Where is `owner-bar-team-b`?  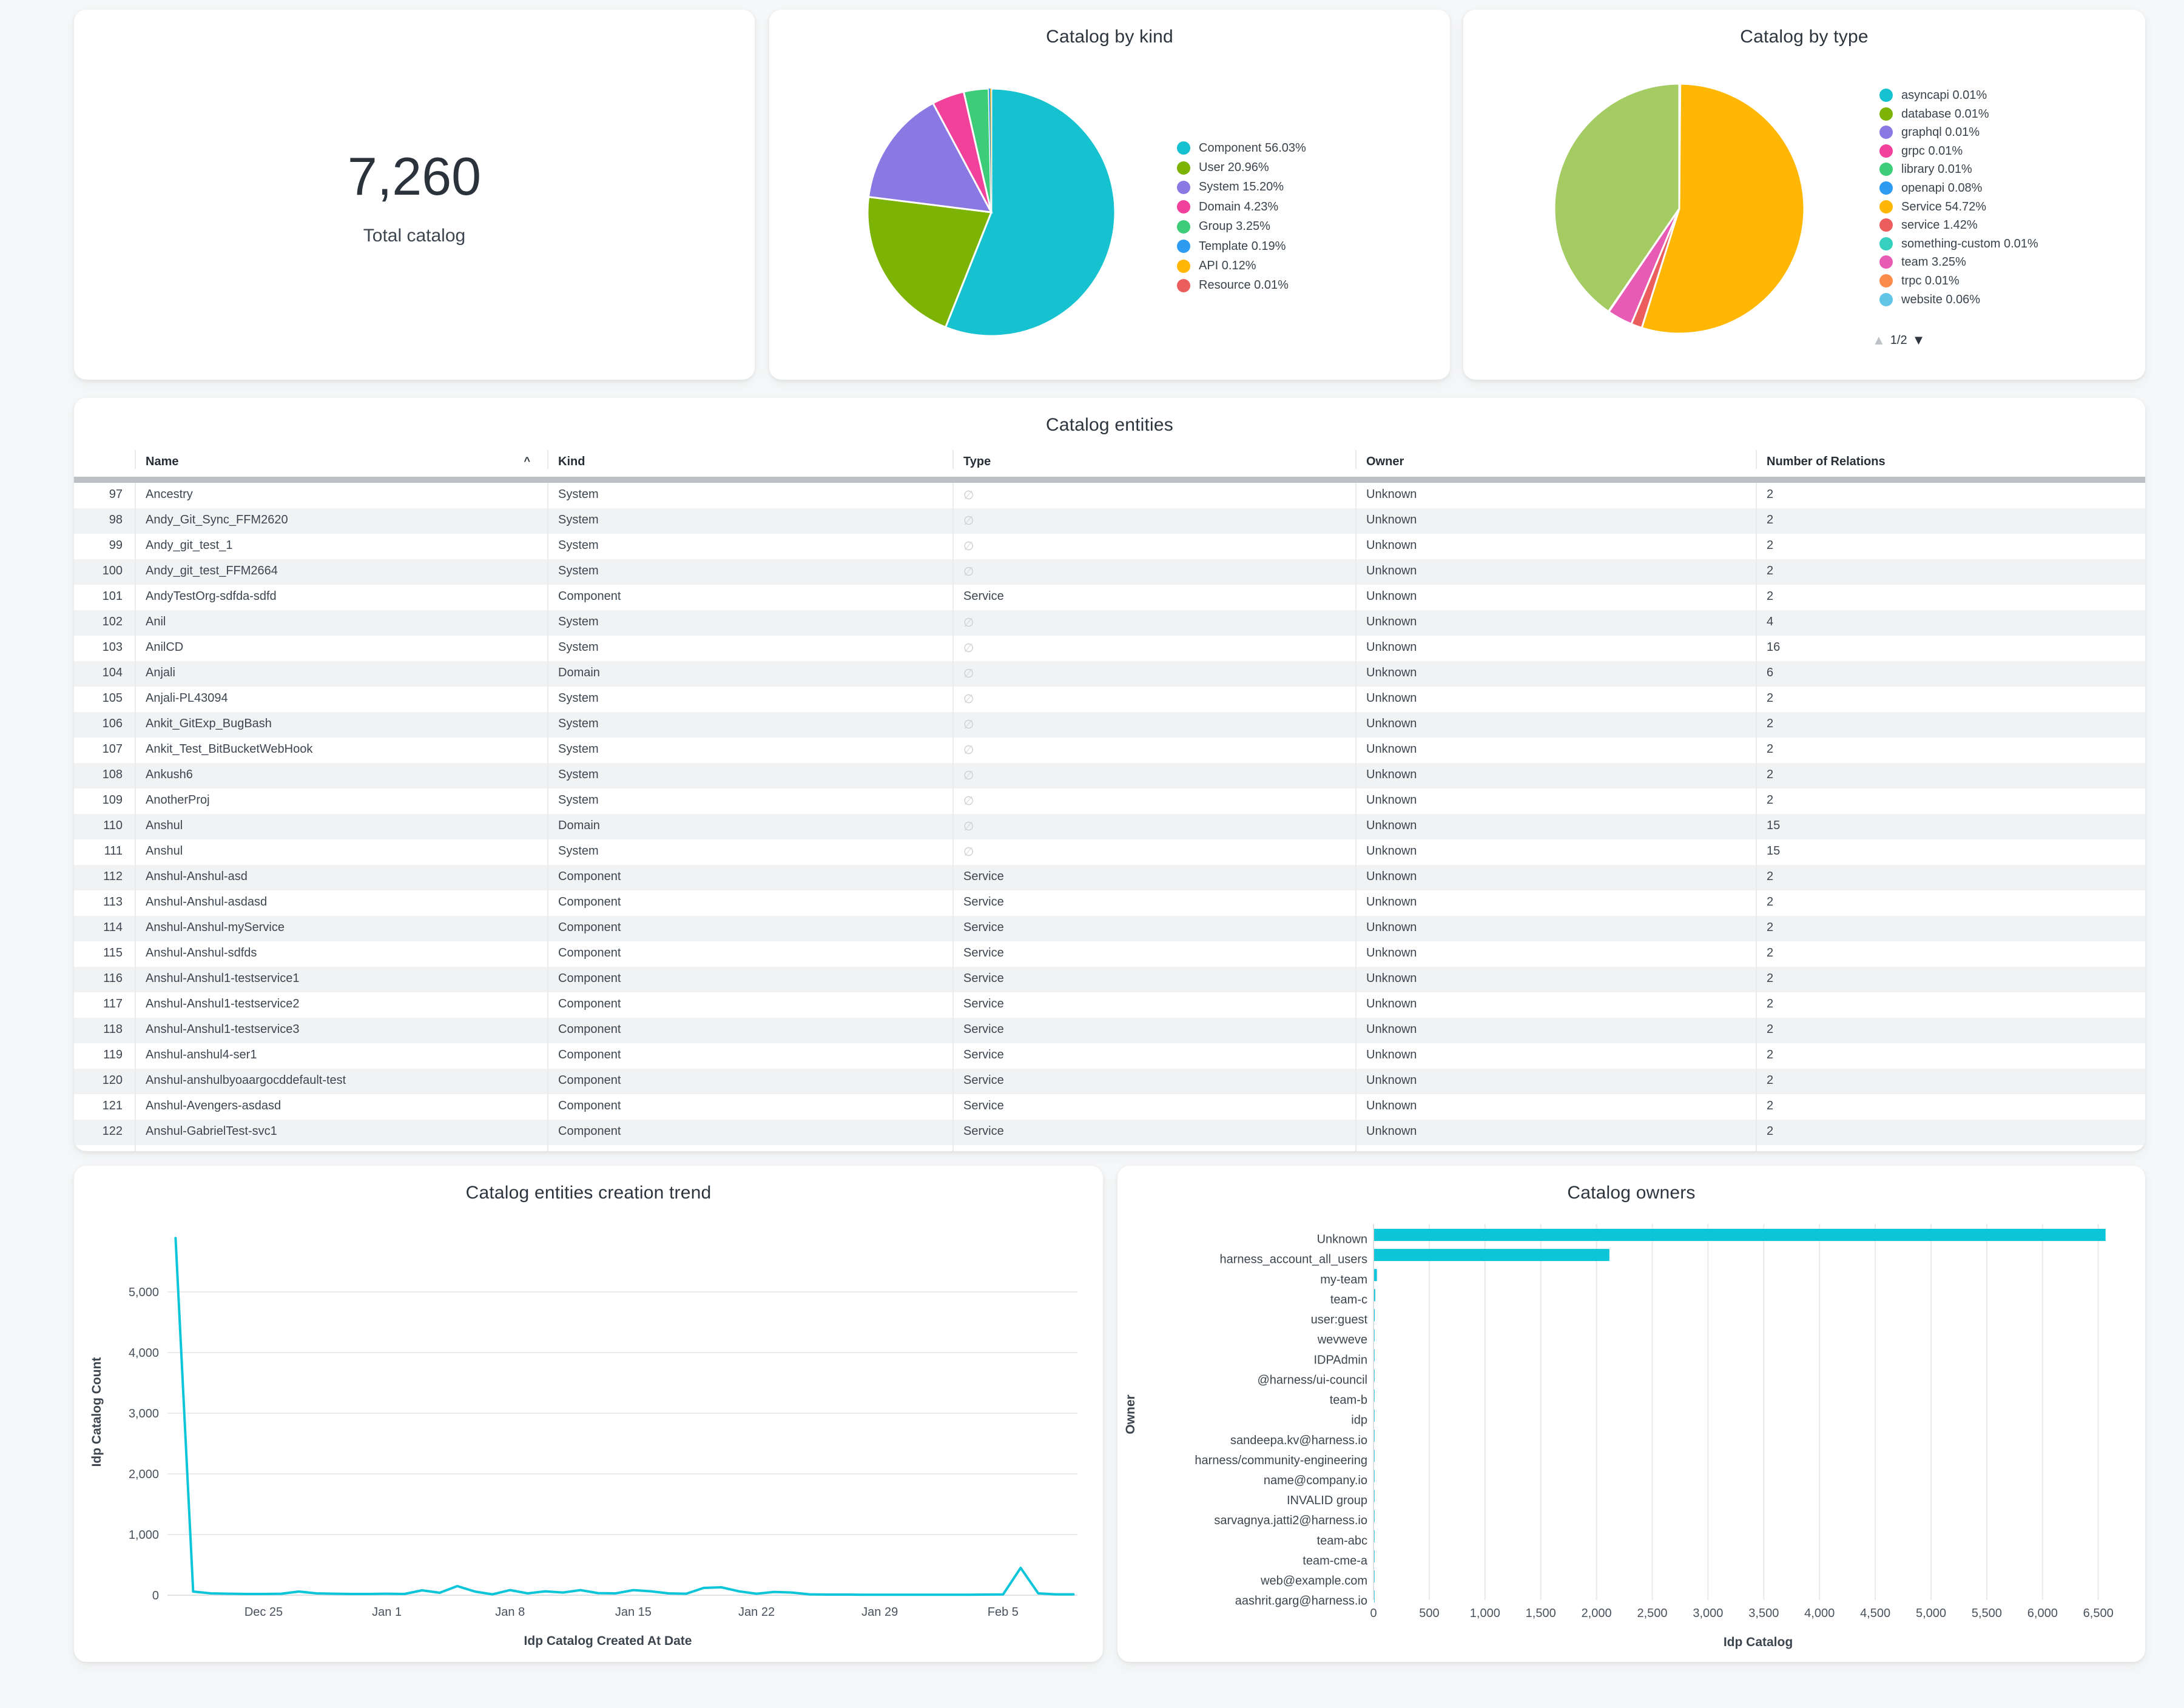
owner-bar-team-b is located at coordinates (1374, 1395).